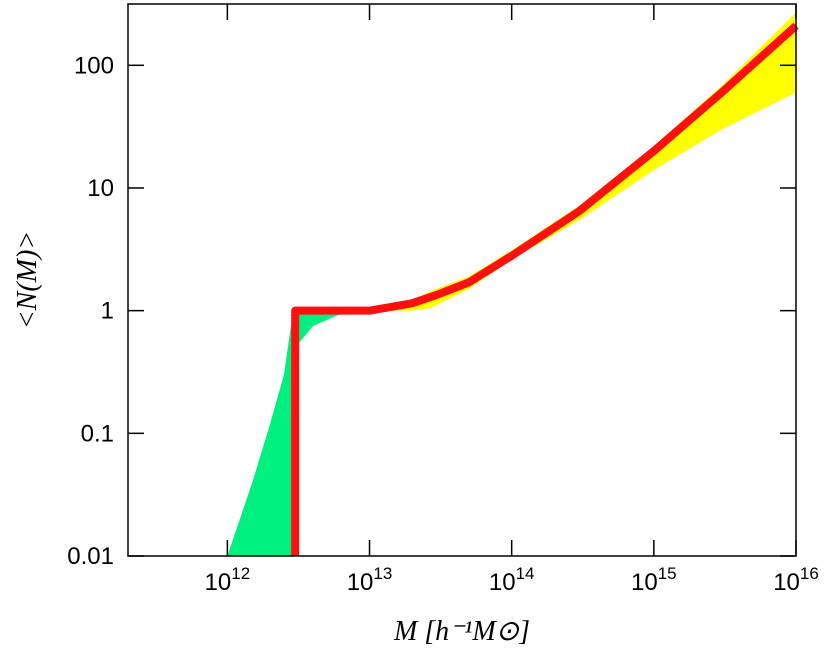 The width and height of the screenshot is (830, 658). Describe the element at coordinates (796, 580) in the screenshot. I see `x-tick-label: 1016` at that location.